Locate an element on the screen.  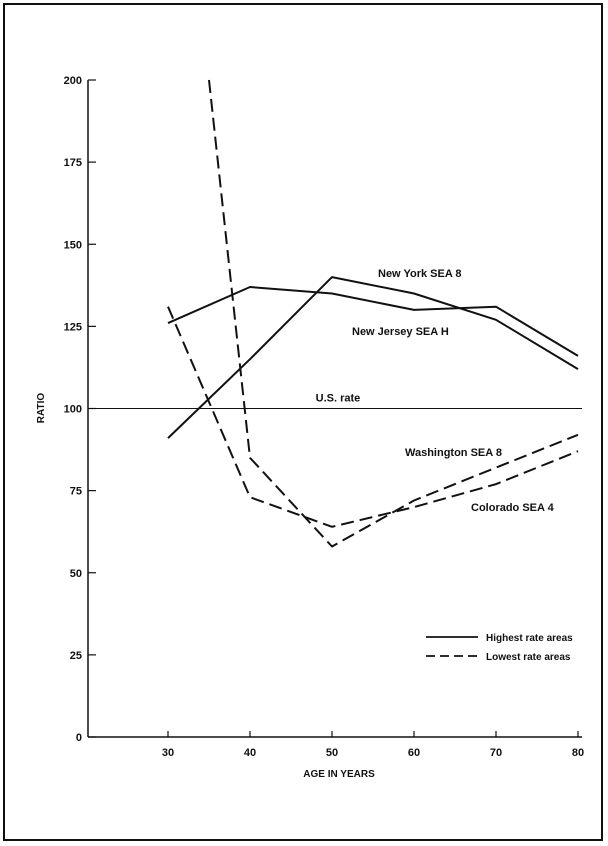
series-line-new-jersey-sea-h is located at coordinates (373, 321).